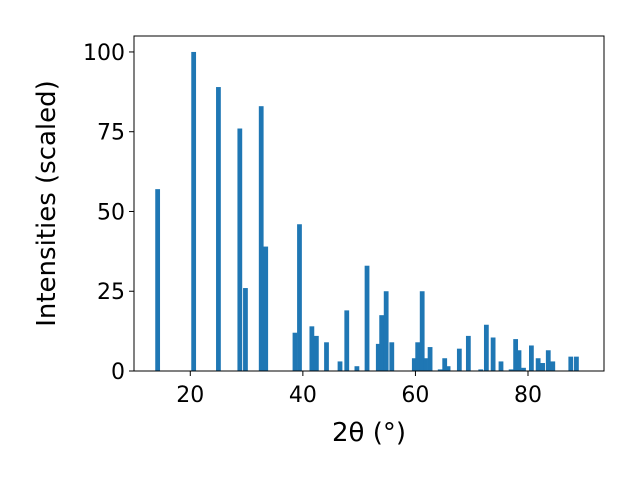 The width and height of the screenshot is (640, 480). Describe the element at coordinates (369, 433) in the screenshot. I see `x-axis-label: 2θ (°)` at that location.